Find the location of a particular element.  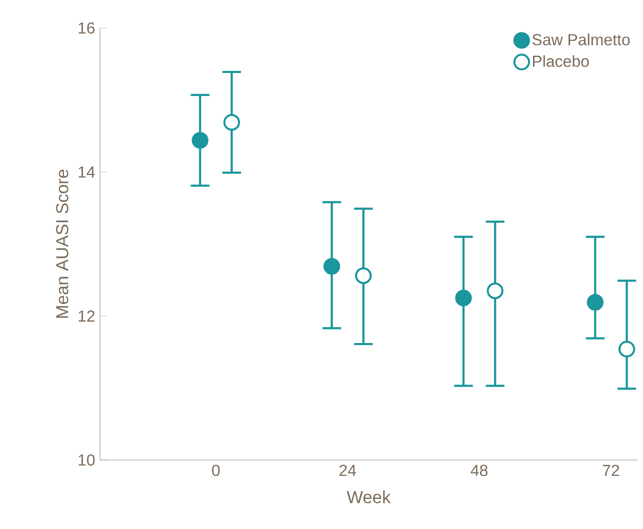

x-tick-label: 48 is located at coordinates (479, 470).